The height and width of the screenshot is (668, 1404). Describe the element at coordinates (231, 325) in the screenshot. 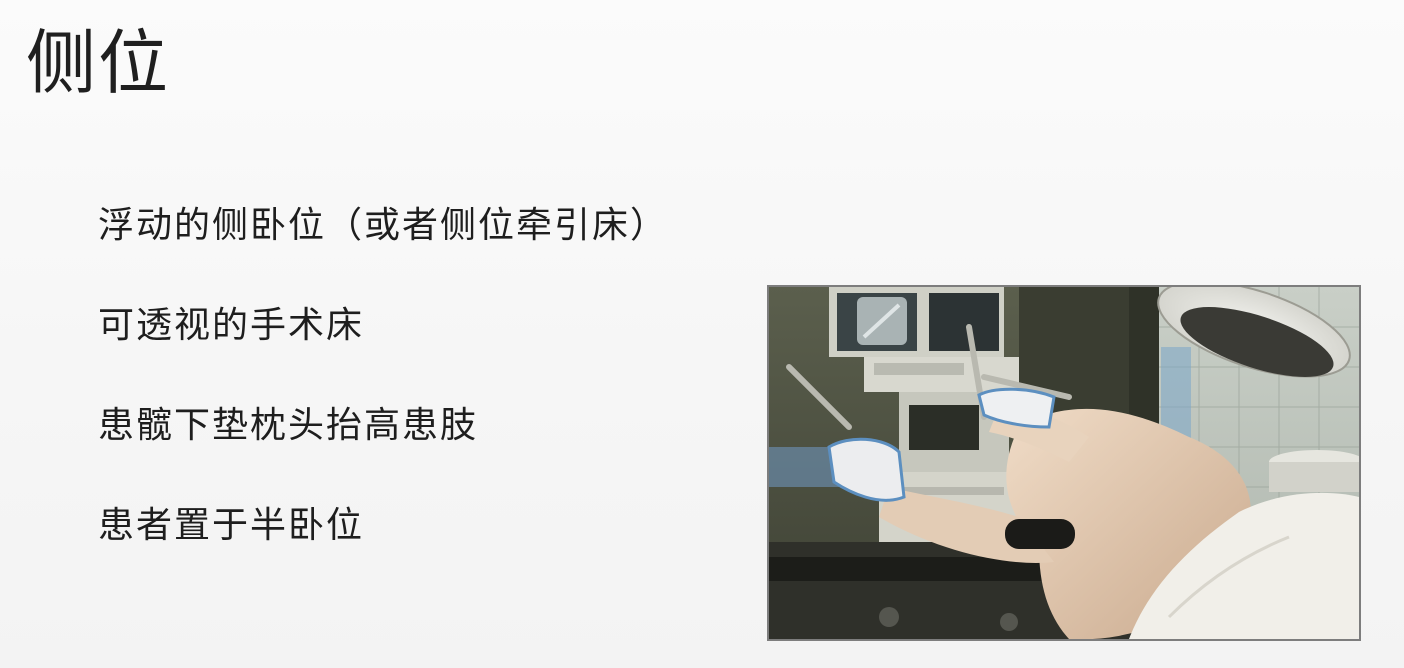

I see `bullet-item-2: 可透视的手术床` at that location.